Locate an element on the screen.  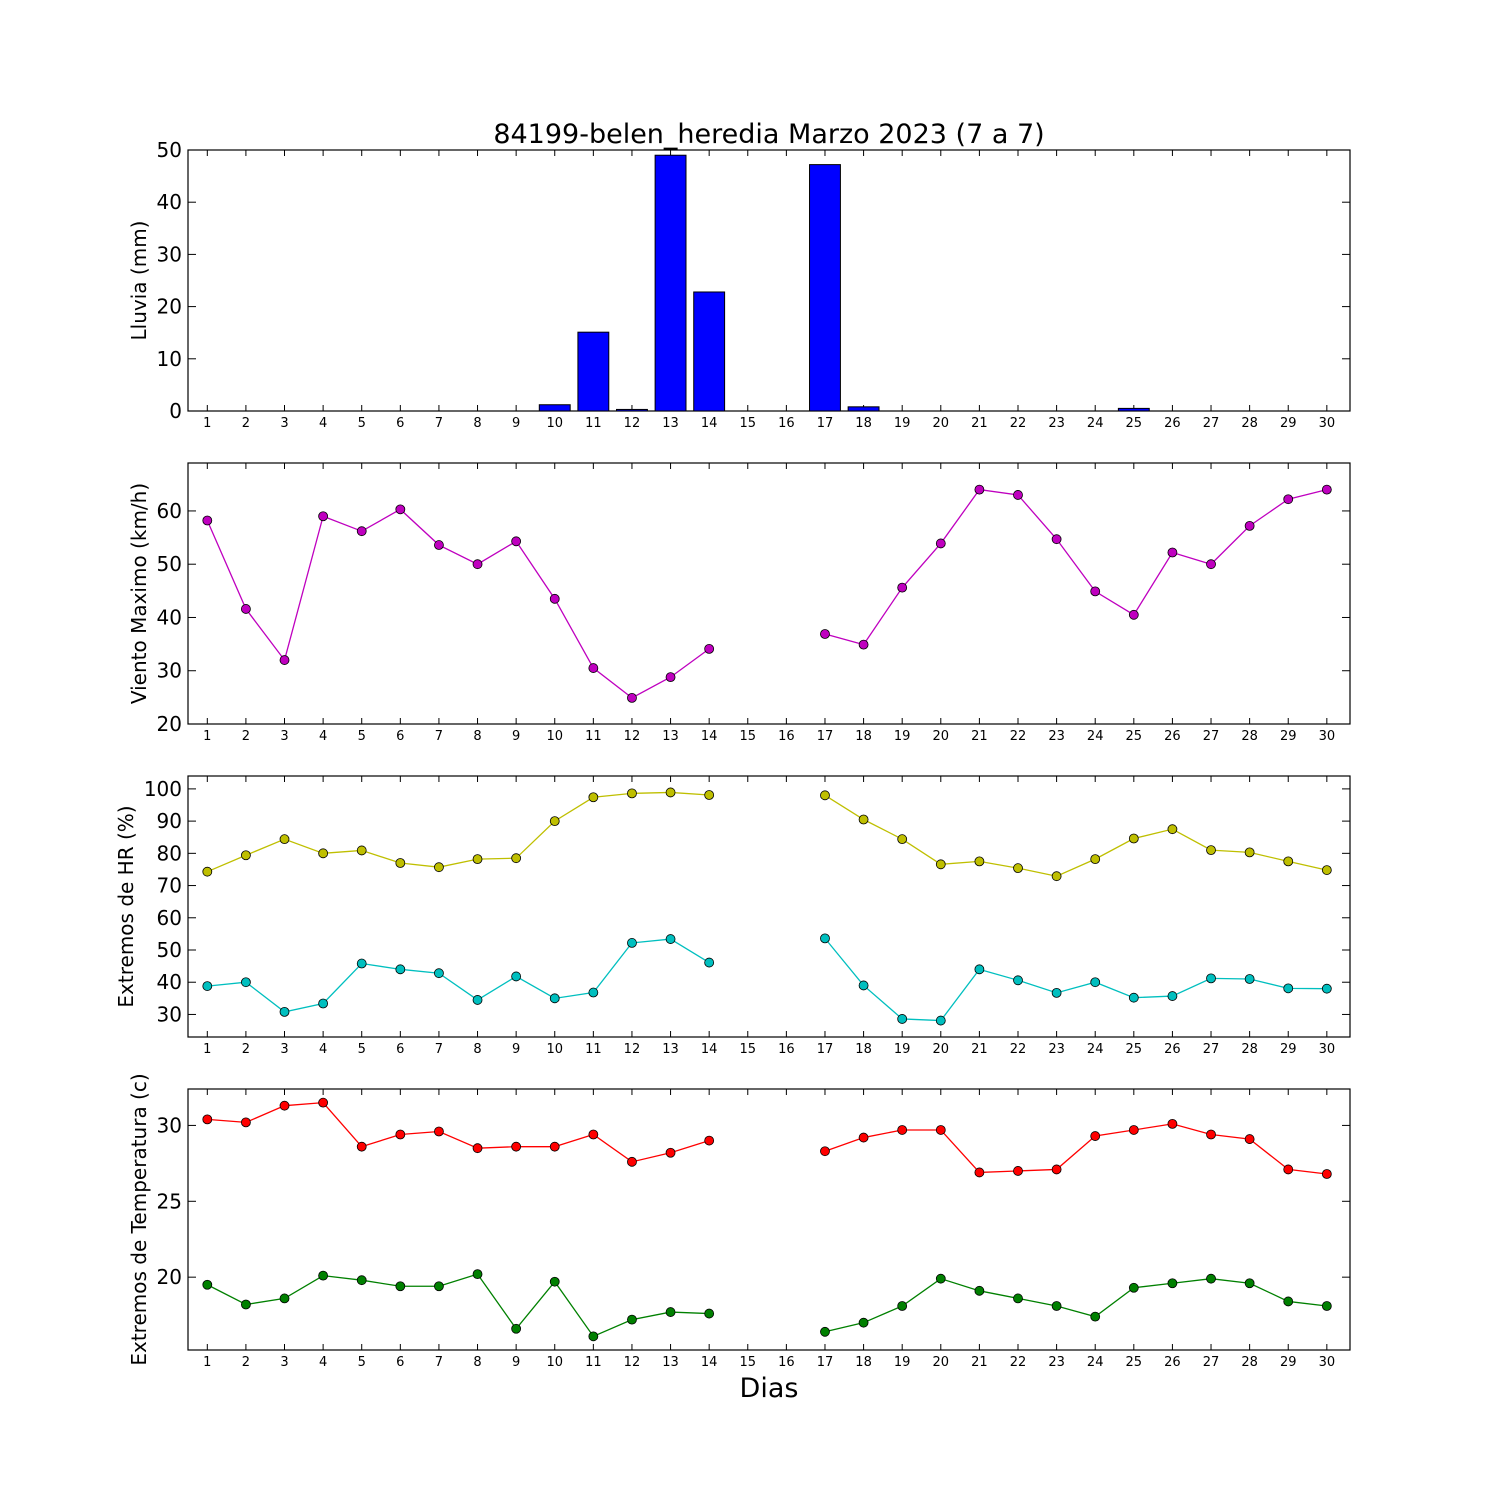
y-tick-label: 25 is located at coordinates (169, 1201).